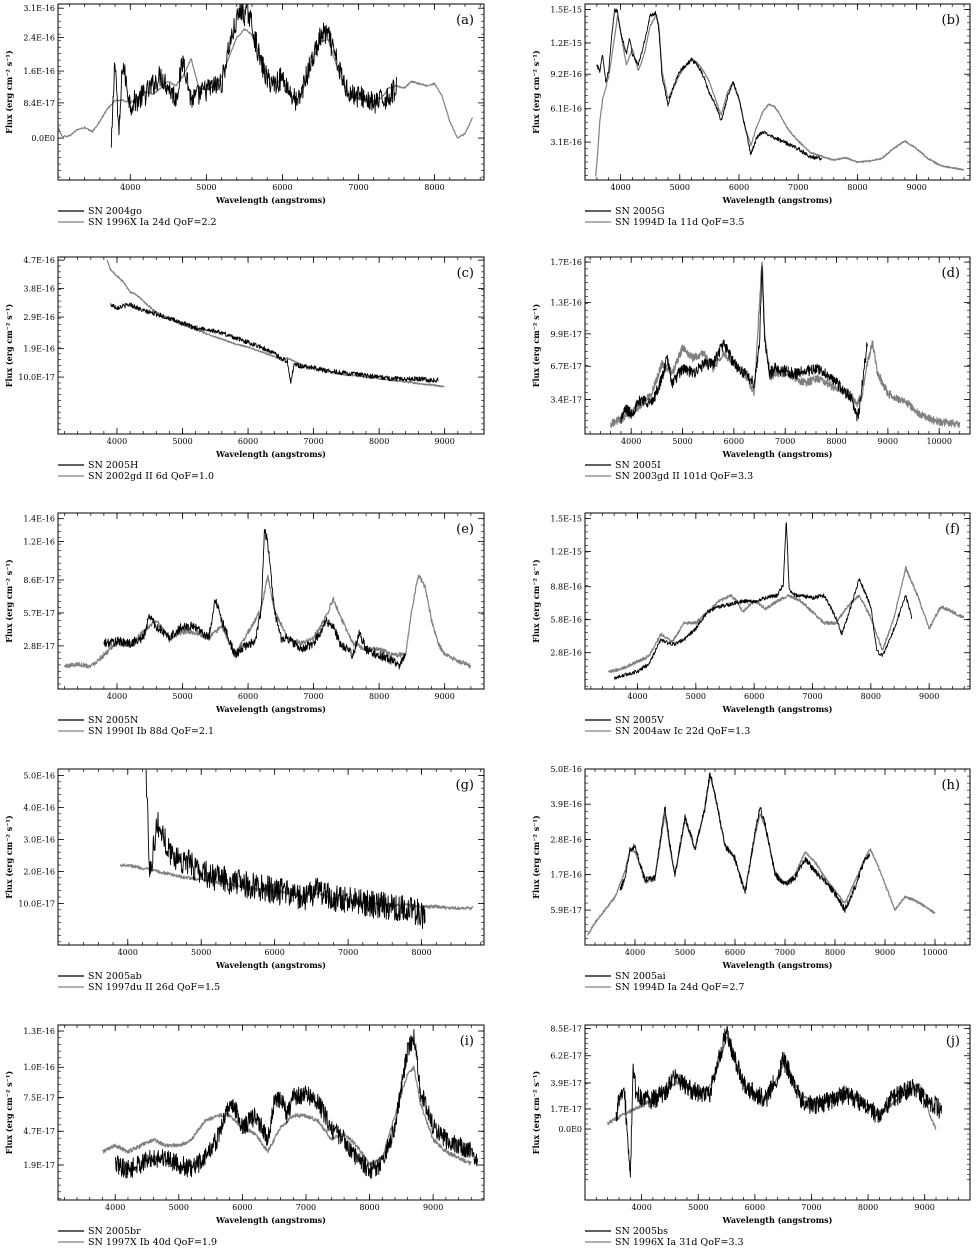 The width and height of the screenshot is (976, 1255). What do you see at coordinates (114, 1231) in the screenshot?
I see `legend-entry: SN 2005br` at bounding box center [114, 1231].